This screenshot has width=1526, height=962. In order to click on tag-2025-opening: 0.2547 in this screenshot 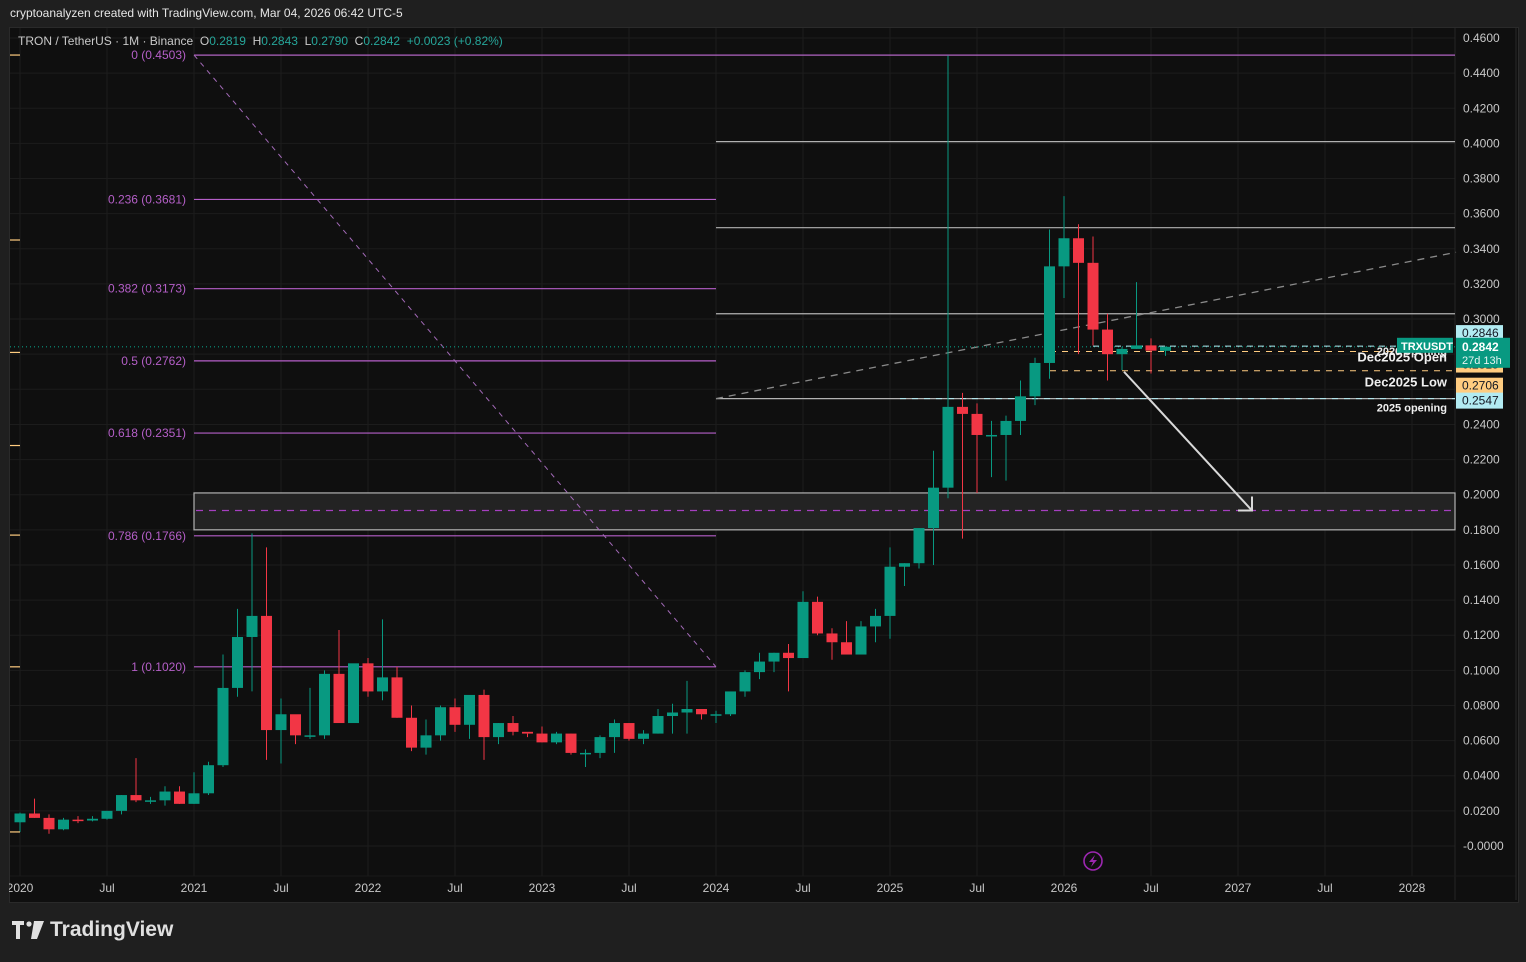, I will do `click(1480, 401)`.